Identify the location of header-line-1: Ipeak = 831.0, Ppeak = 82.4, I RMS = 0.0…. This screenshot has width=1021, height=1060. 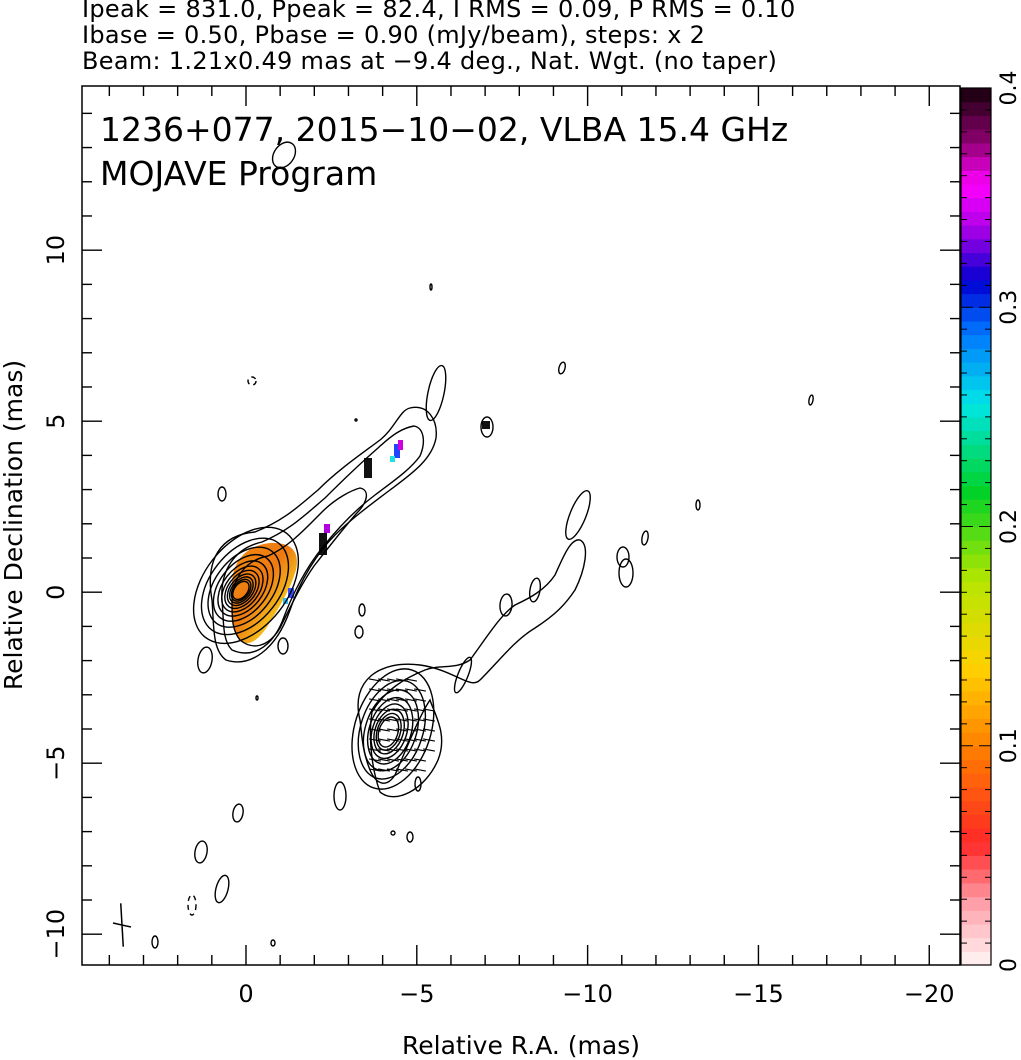
(439, 11).